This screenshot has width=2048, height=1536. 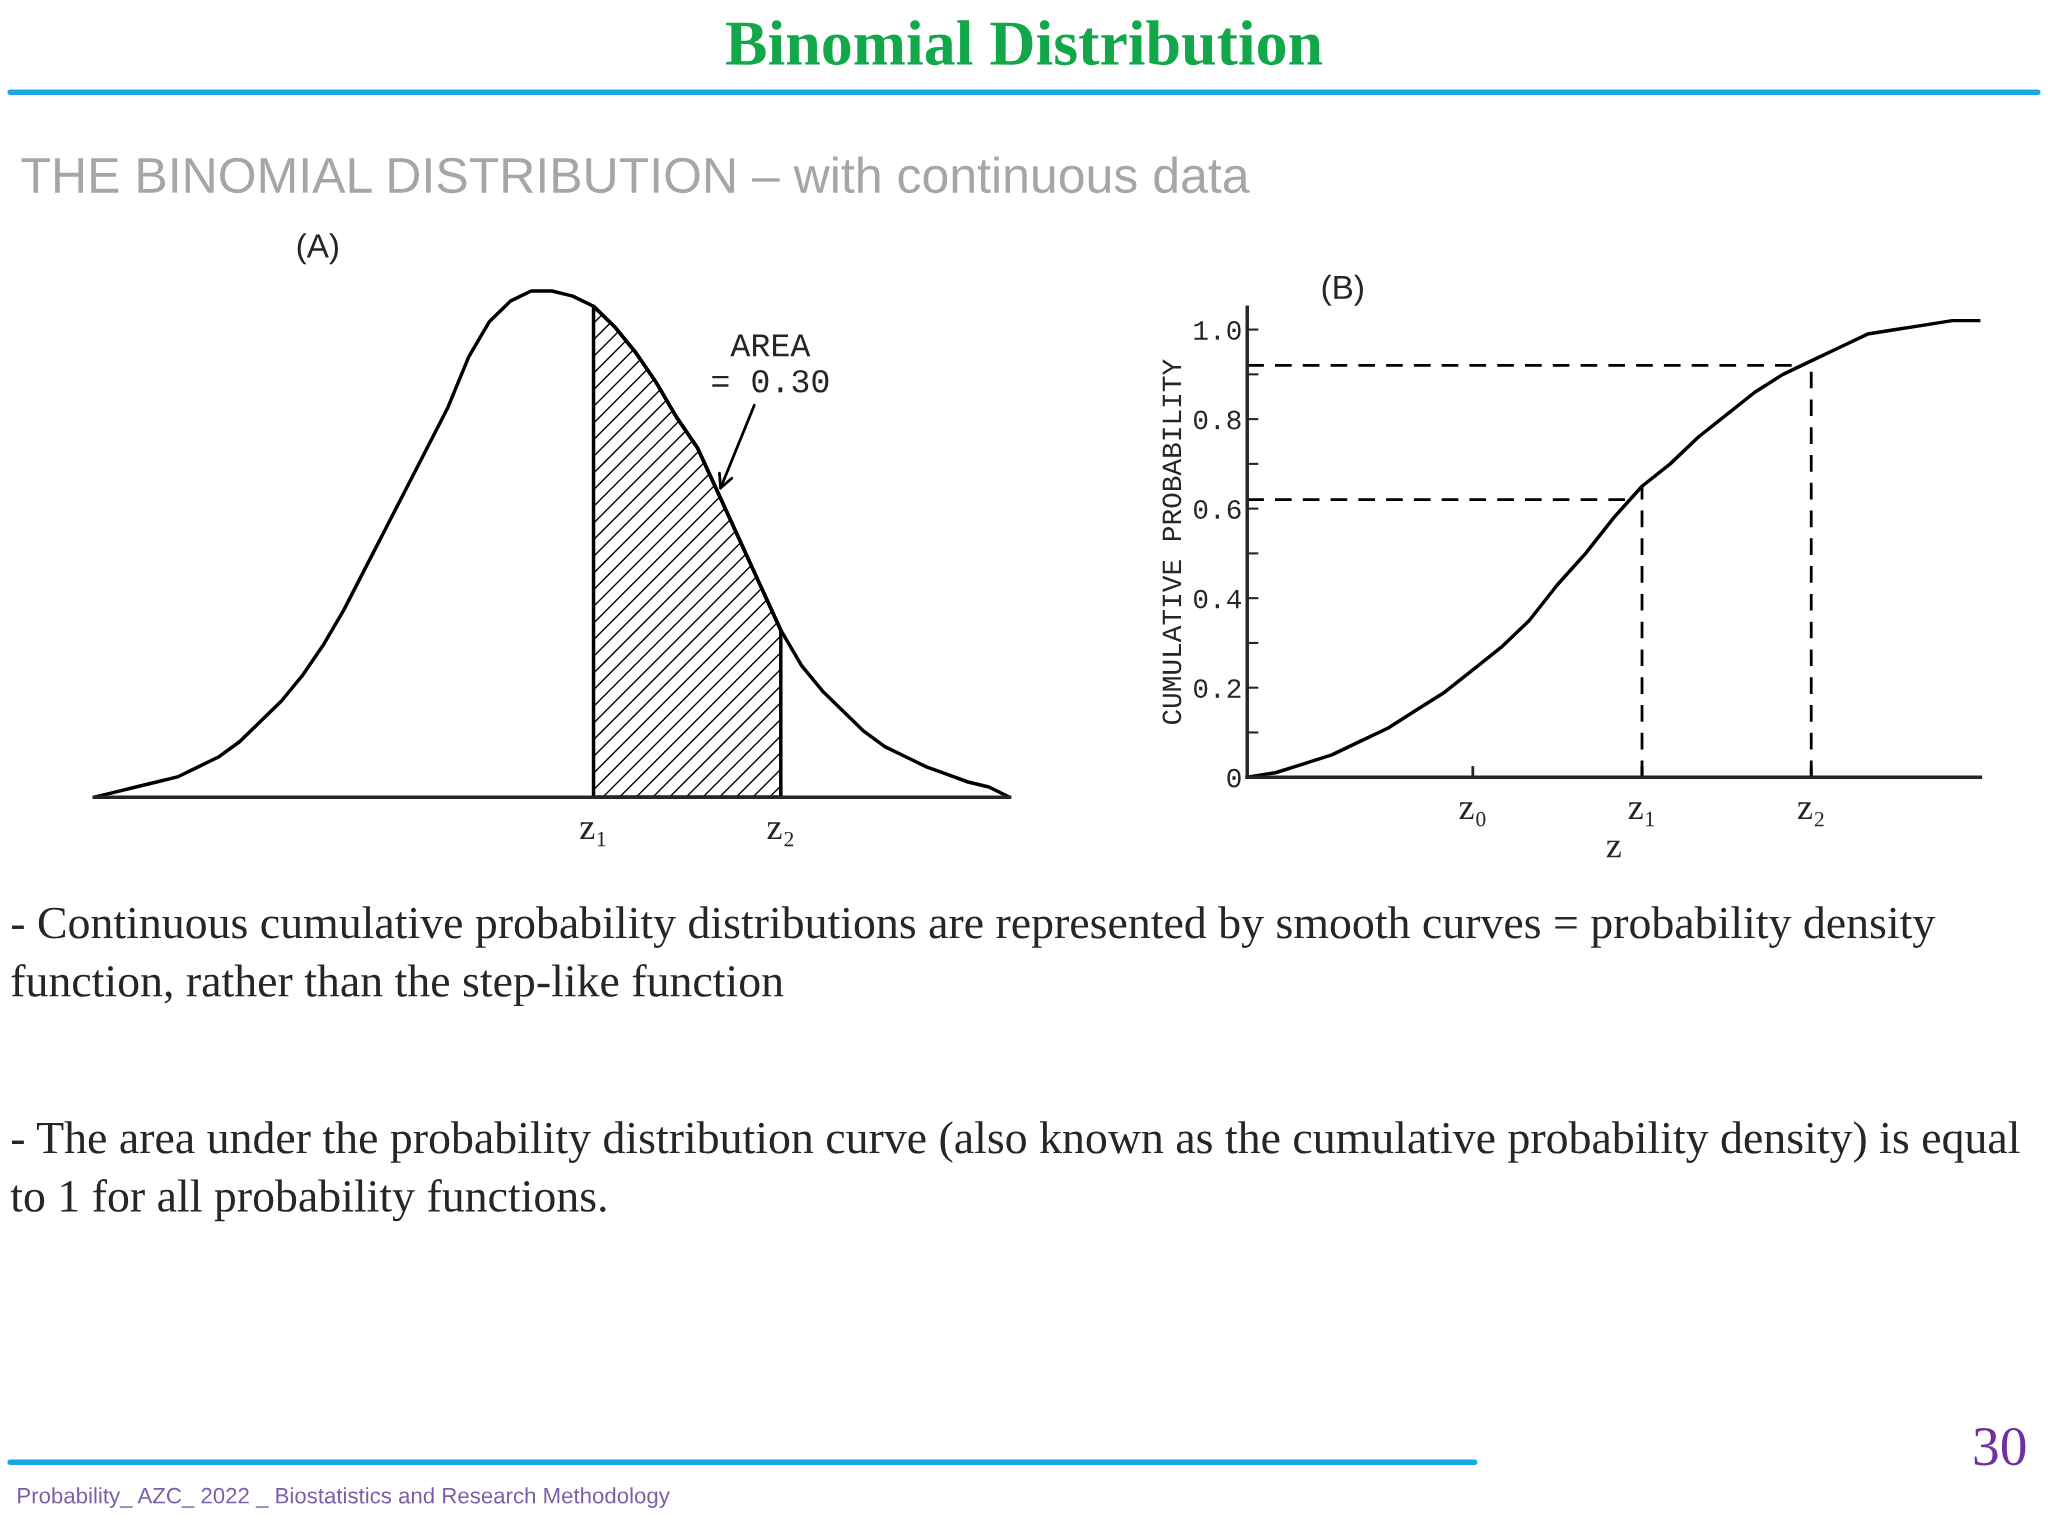 What do you see at coordinates (317, 249) in the screenshot?
I see `chart-title: (A)` at bounding box center [317, 249].